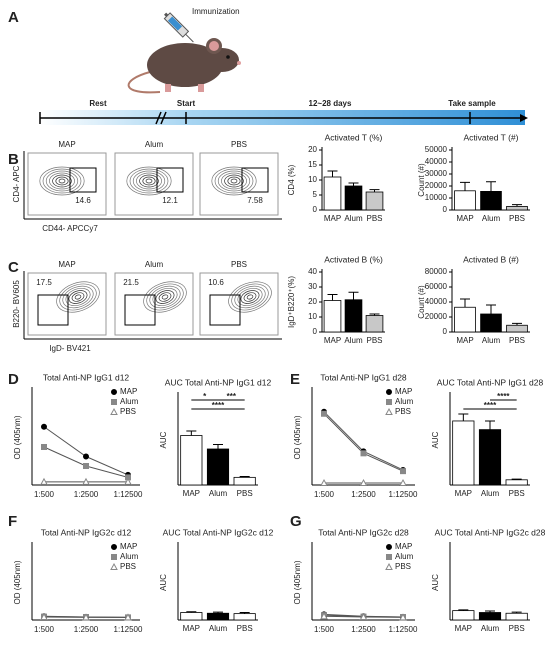  I want to click on chart-title: AUC Total Anti-NP IgG2c d12, so click(218, 532).